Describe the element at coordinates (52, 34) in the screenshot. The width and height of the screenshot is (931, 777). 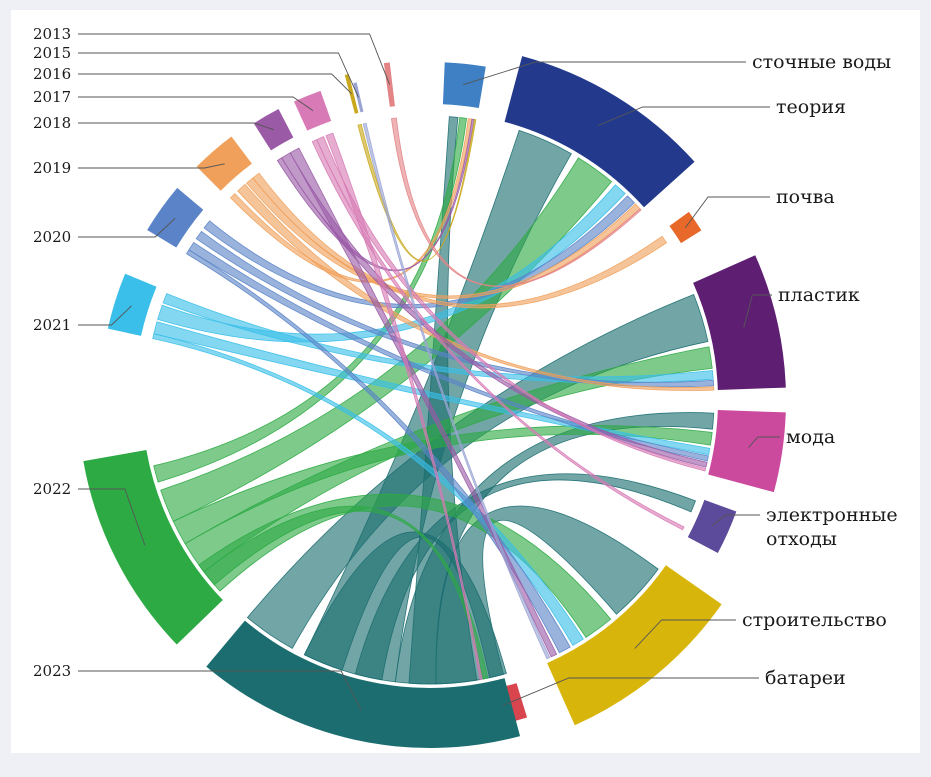
I see `year-label: 2013` at that location.